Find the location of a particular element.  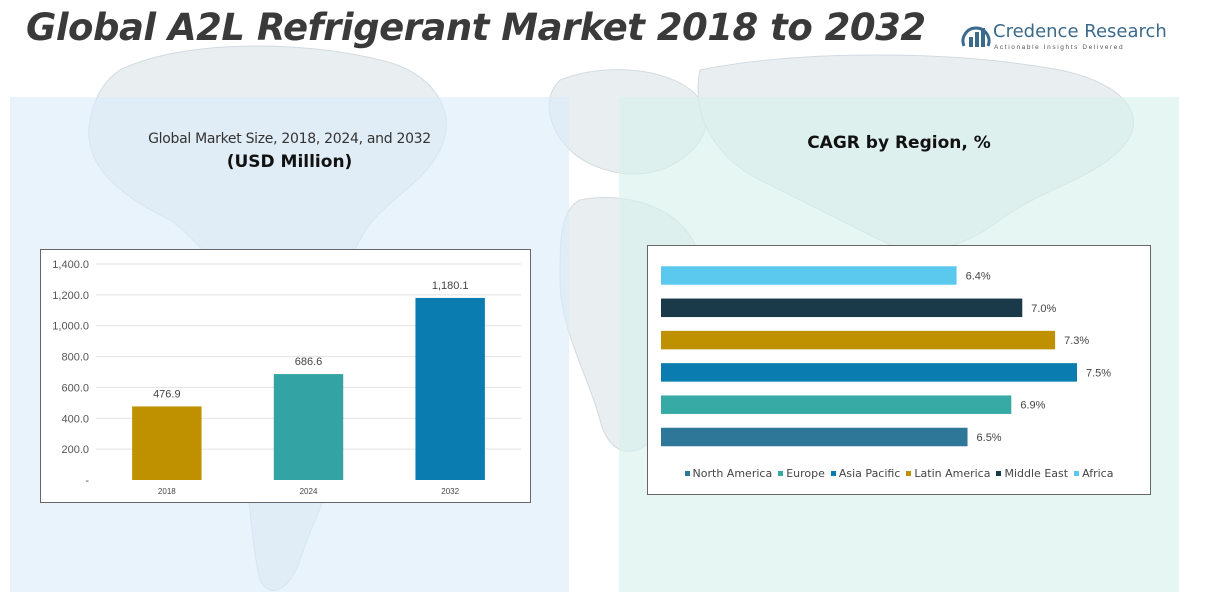

legend-item: North America is located at coordinates (728, 473).